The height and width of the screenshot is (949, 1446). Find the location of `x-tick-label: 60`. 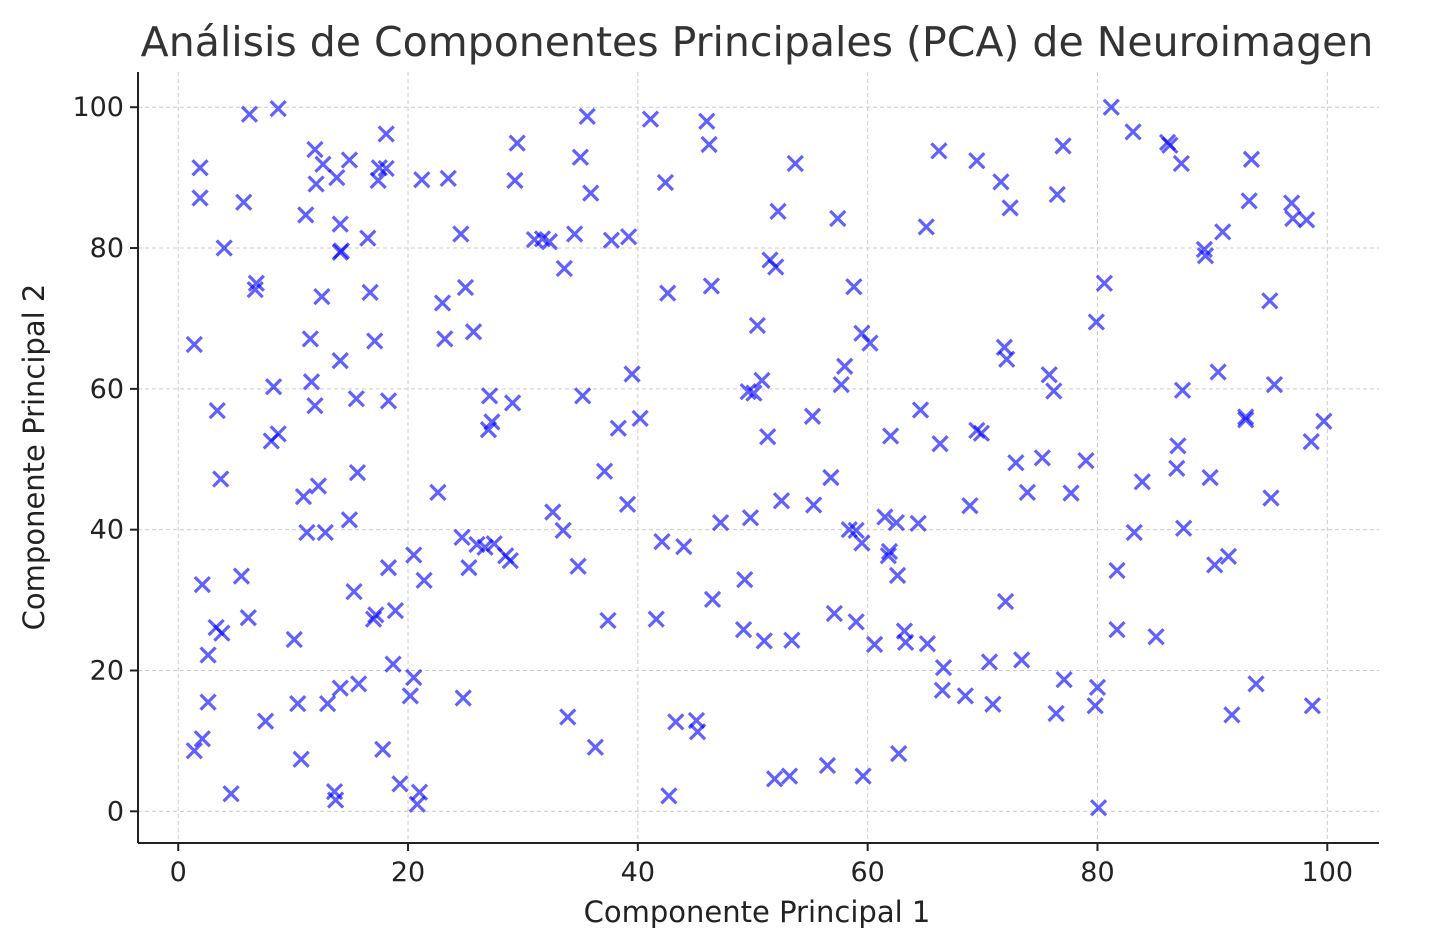

x-tick-label: 60 is located at coordinates (867, 872).